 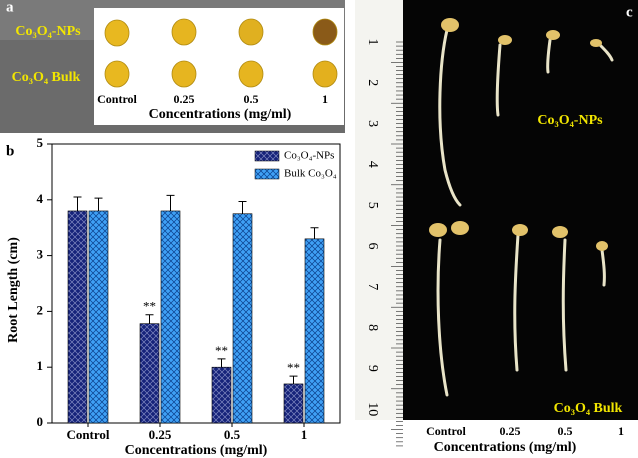 I want to click on ruler, so click(x=379, y=210).